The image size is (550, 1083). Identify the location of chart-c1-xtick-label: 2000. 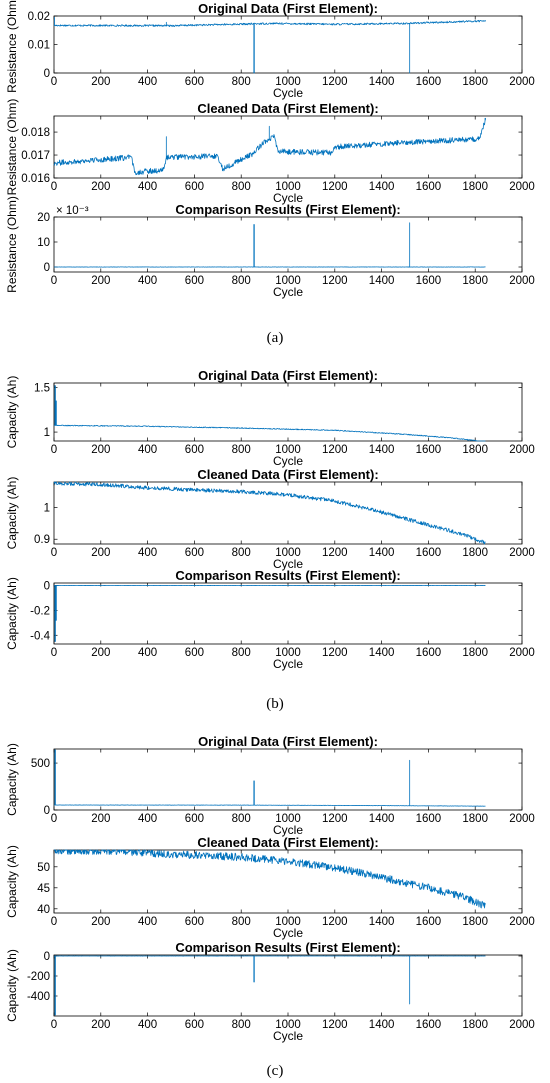
(522, 819).